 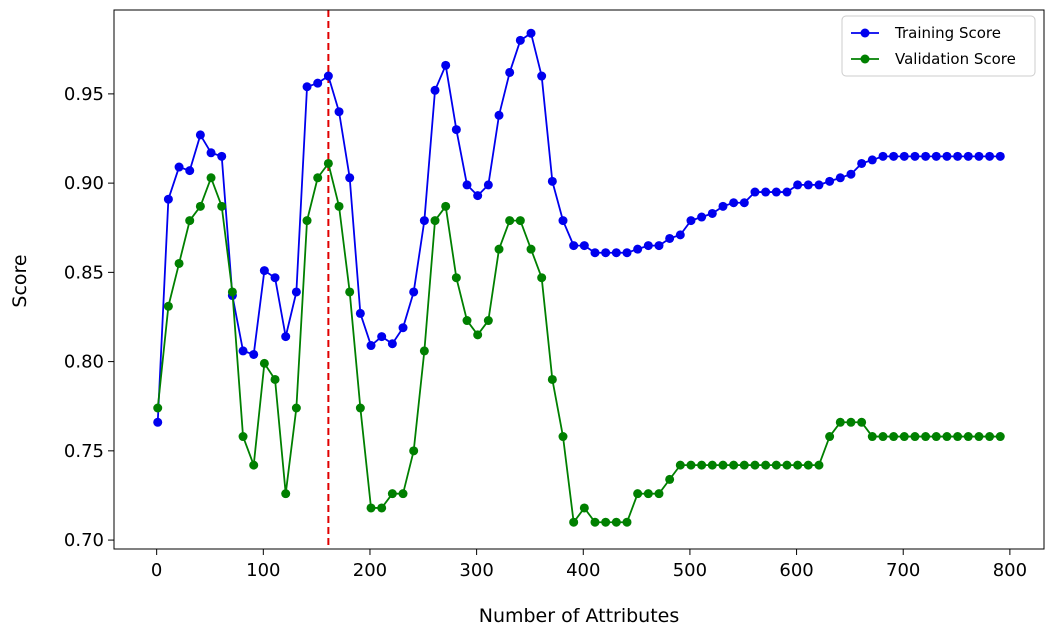 I want to click on y-axis-label: Score, so click(x=20, y=280).